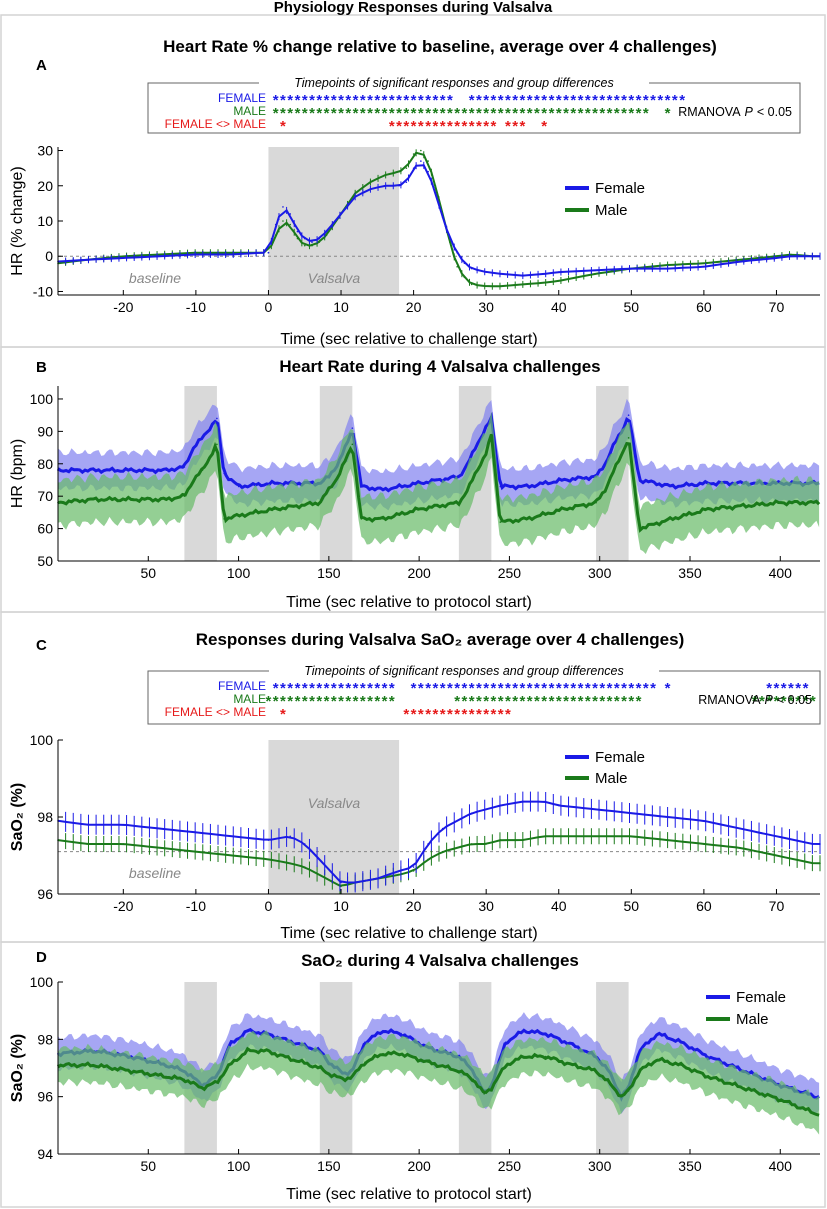 The height and width of the screenshot is (1209, 827). I want to click on y-tick-label: 20, so click(45, 186).